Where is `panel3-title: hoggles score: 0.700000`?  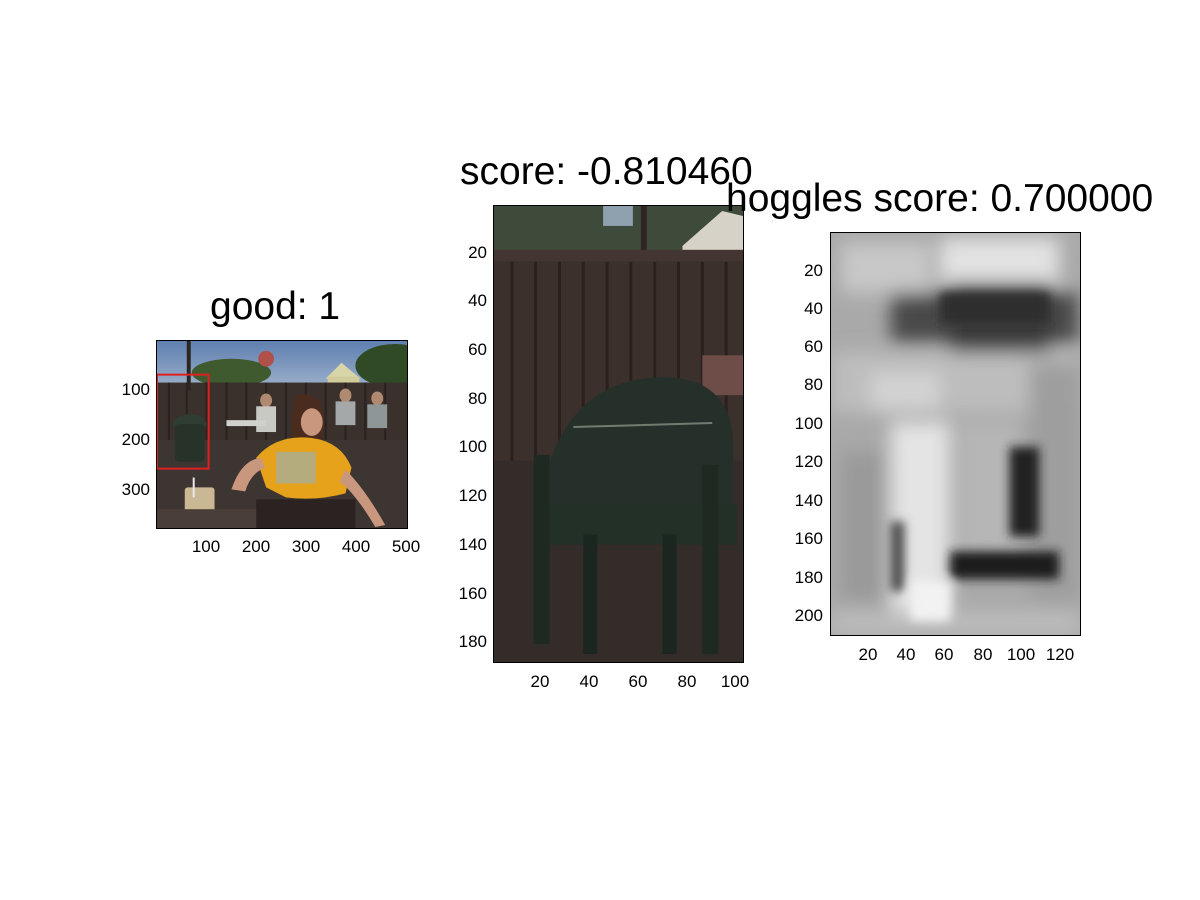
panel3-title: hoggles score: 0.700000 is located at coordinates (940, 198).